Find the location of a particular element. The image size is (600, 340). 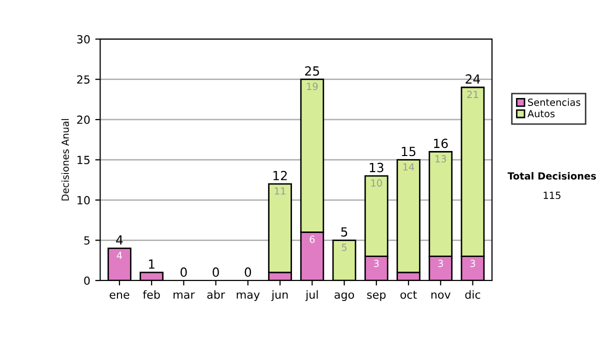

total-label: 1 is located at coordinates (151, 264).